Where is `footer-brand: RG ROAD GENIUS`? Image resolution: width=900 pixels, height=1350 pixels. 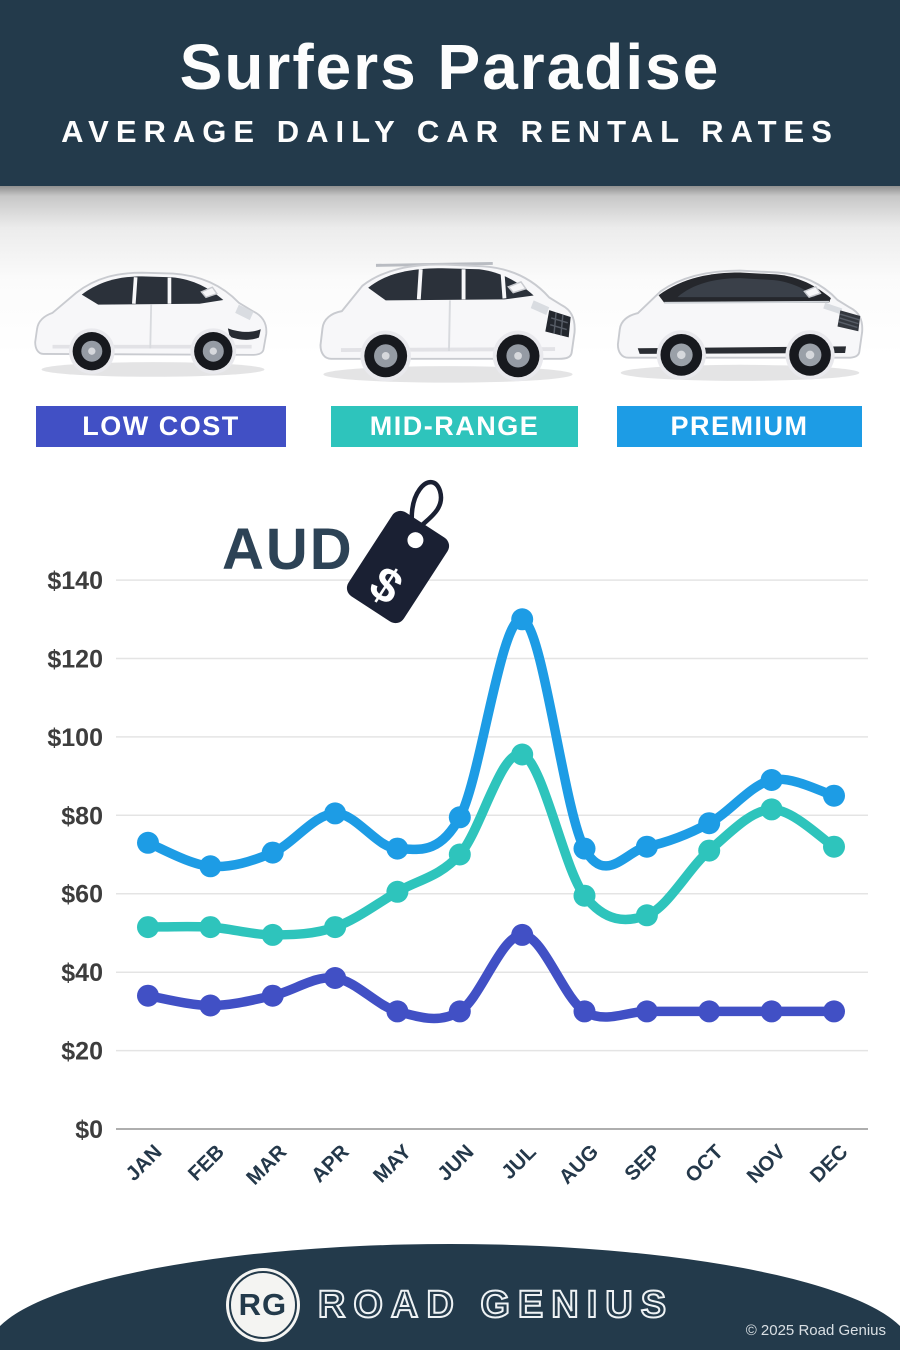 footer-brand: RG ROAD GENIUS is located at coordinates (450, 1305).